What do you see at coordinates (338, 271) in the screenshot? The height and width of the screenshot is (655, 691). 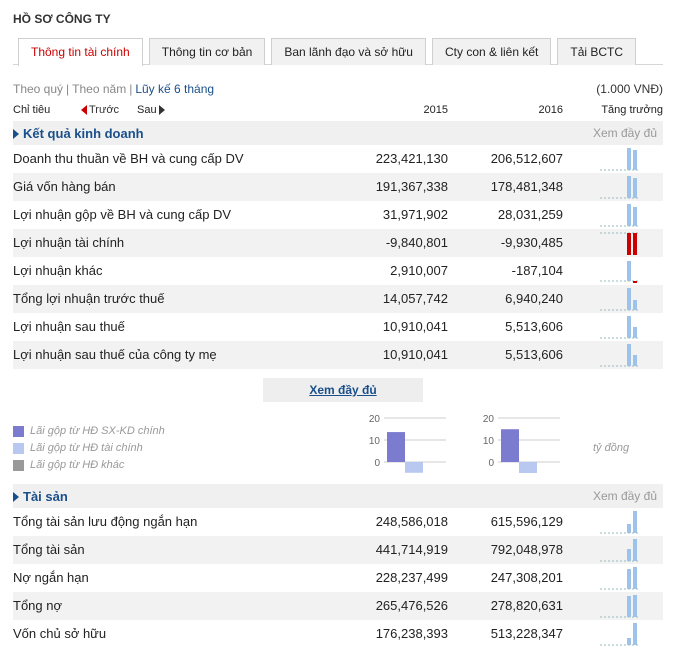 I see `table-row: Lợi nhuận khác 2,910,007 -187,104` at bounding box center [338, 271].